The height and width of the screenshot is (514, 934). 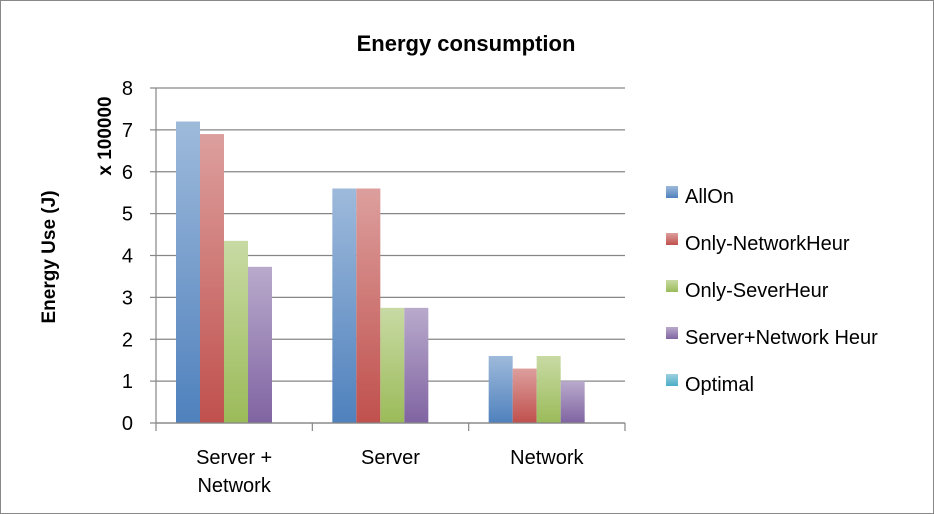 I want to click on legend-item: AllOn, so click(x=700, y=197).